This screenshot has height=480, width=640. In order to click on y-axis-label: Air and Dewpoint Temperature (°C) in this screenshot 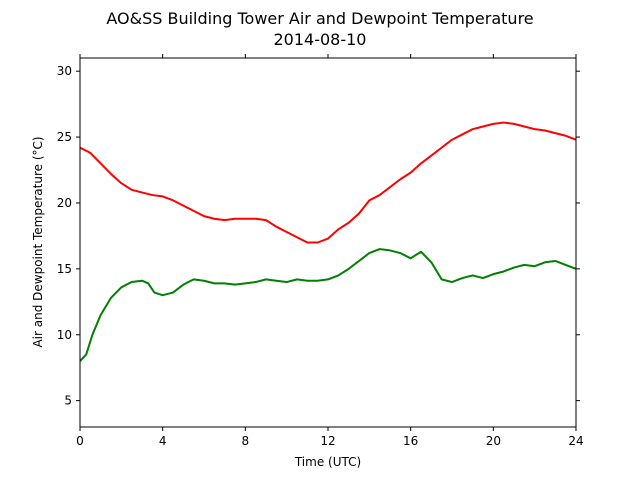, I will do `click(38, 241)`.